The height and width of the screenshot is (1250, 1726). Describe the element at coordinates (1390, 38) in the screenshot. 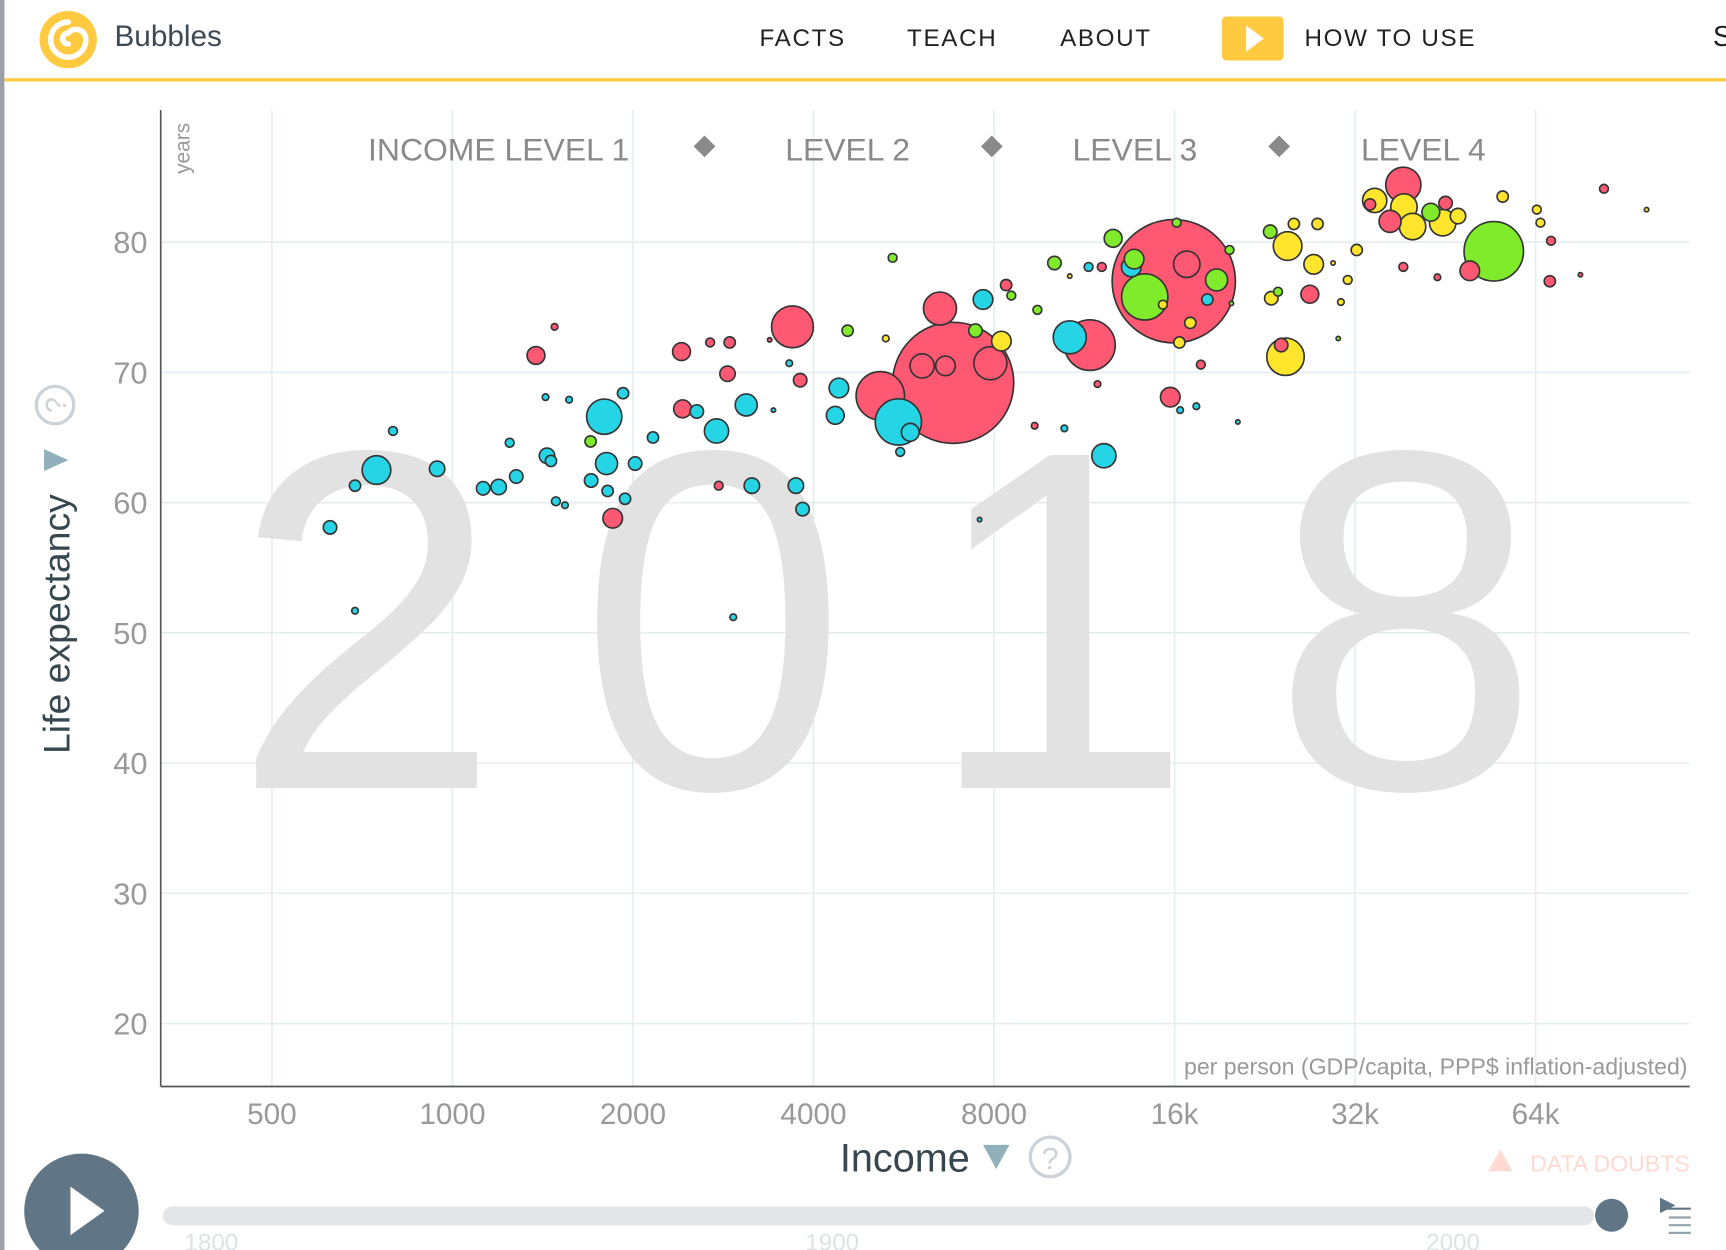

I see `nav-how-to-use: HOW TO USE` at that location.